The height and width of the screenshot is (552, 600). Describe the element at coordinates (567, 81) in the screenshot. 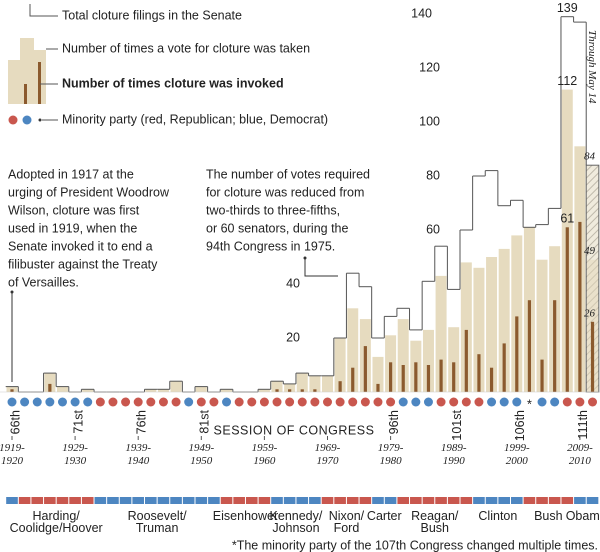

I see `value-label: 112` at that location.